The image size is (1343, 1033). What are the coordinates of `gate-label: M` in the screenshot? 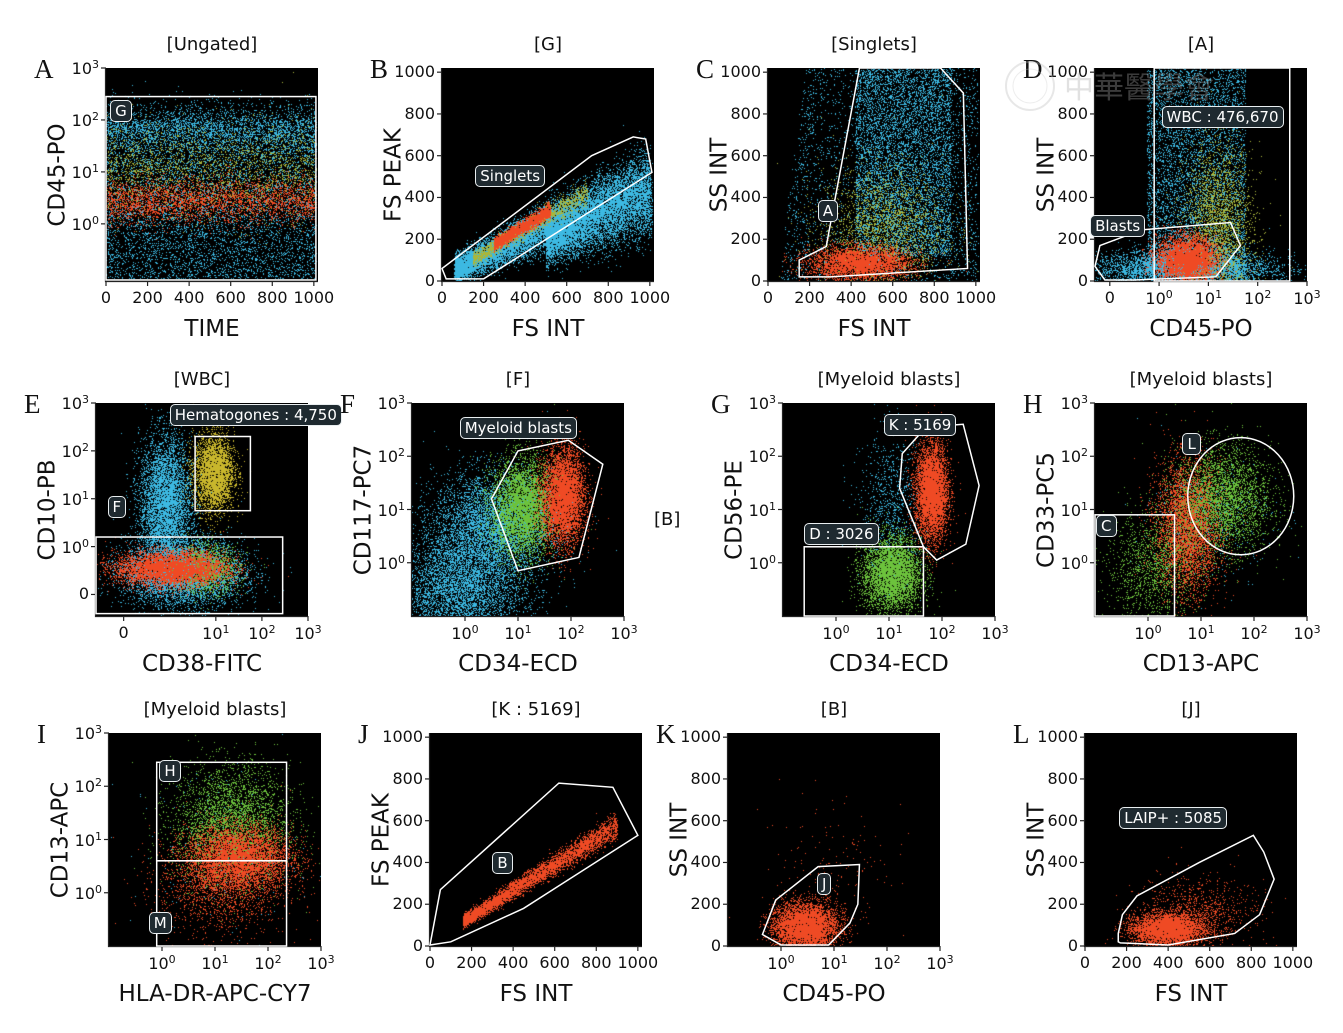 It's located at (160, 923).